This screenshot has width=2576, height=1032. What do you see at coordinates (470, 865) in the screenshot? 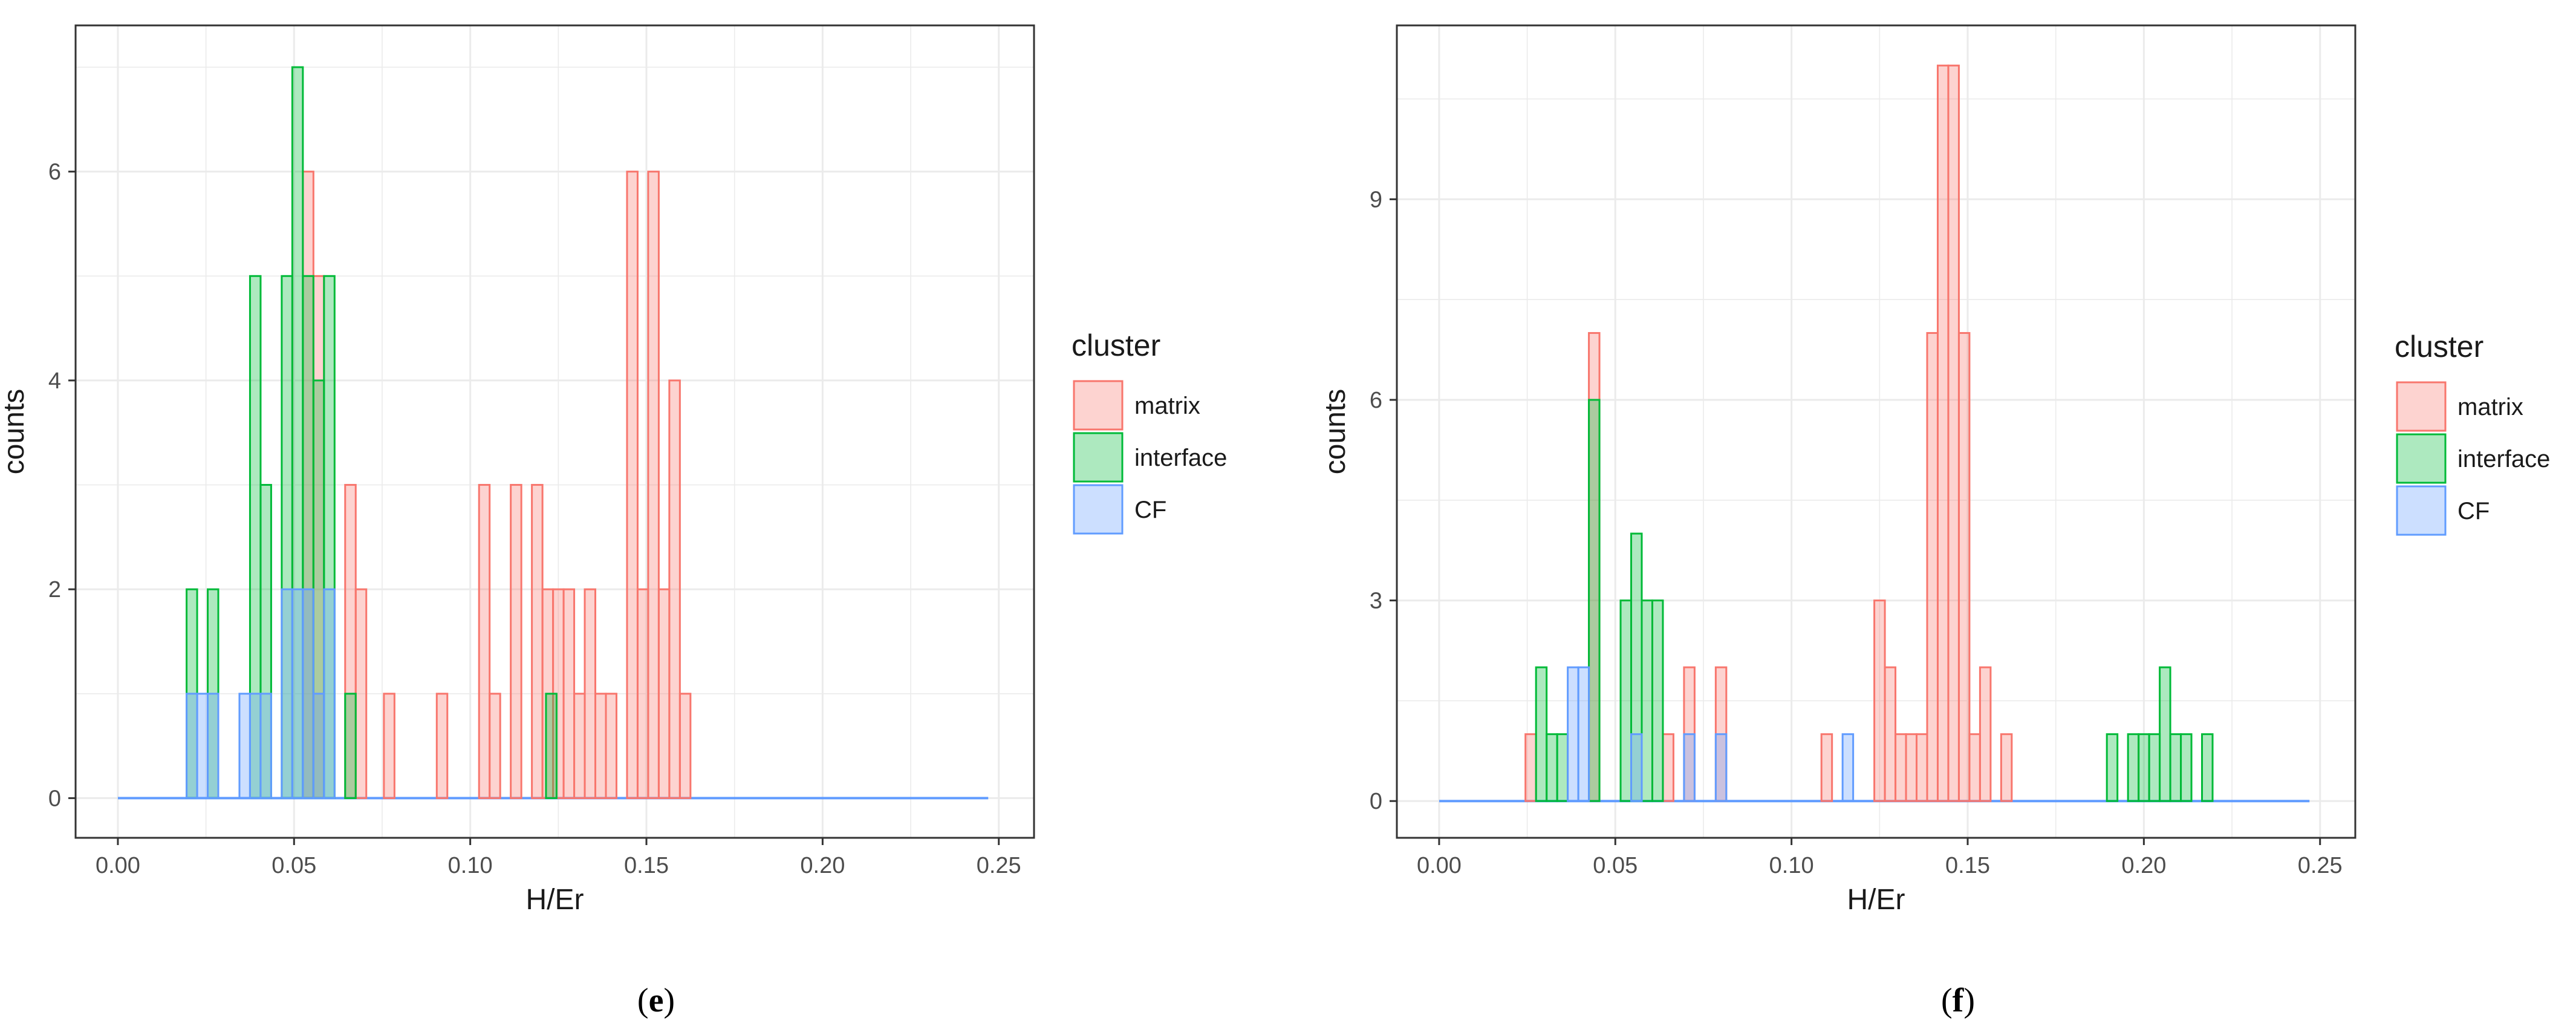
I see `x-tick-label: 0.10` at bounding box center [470, 865].